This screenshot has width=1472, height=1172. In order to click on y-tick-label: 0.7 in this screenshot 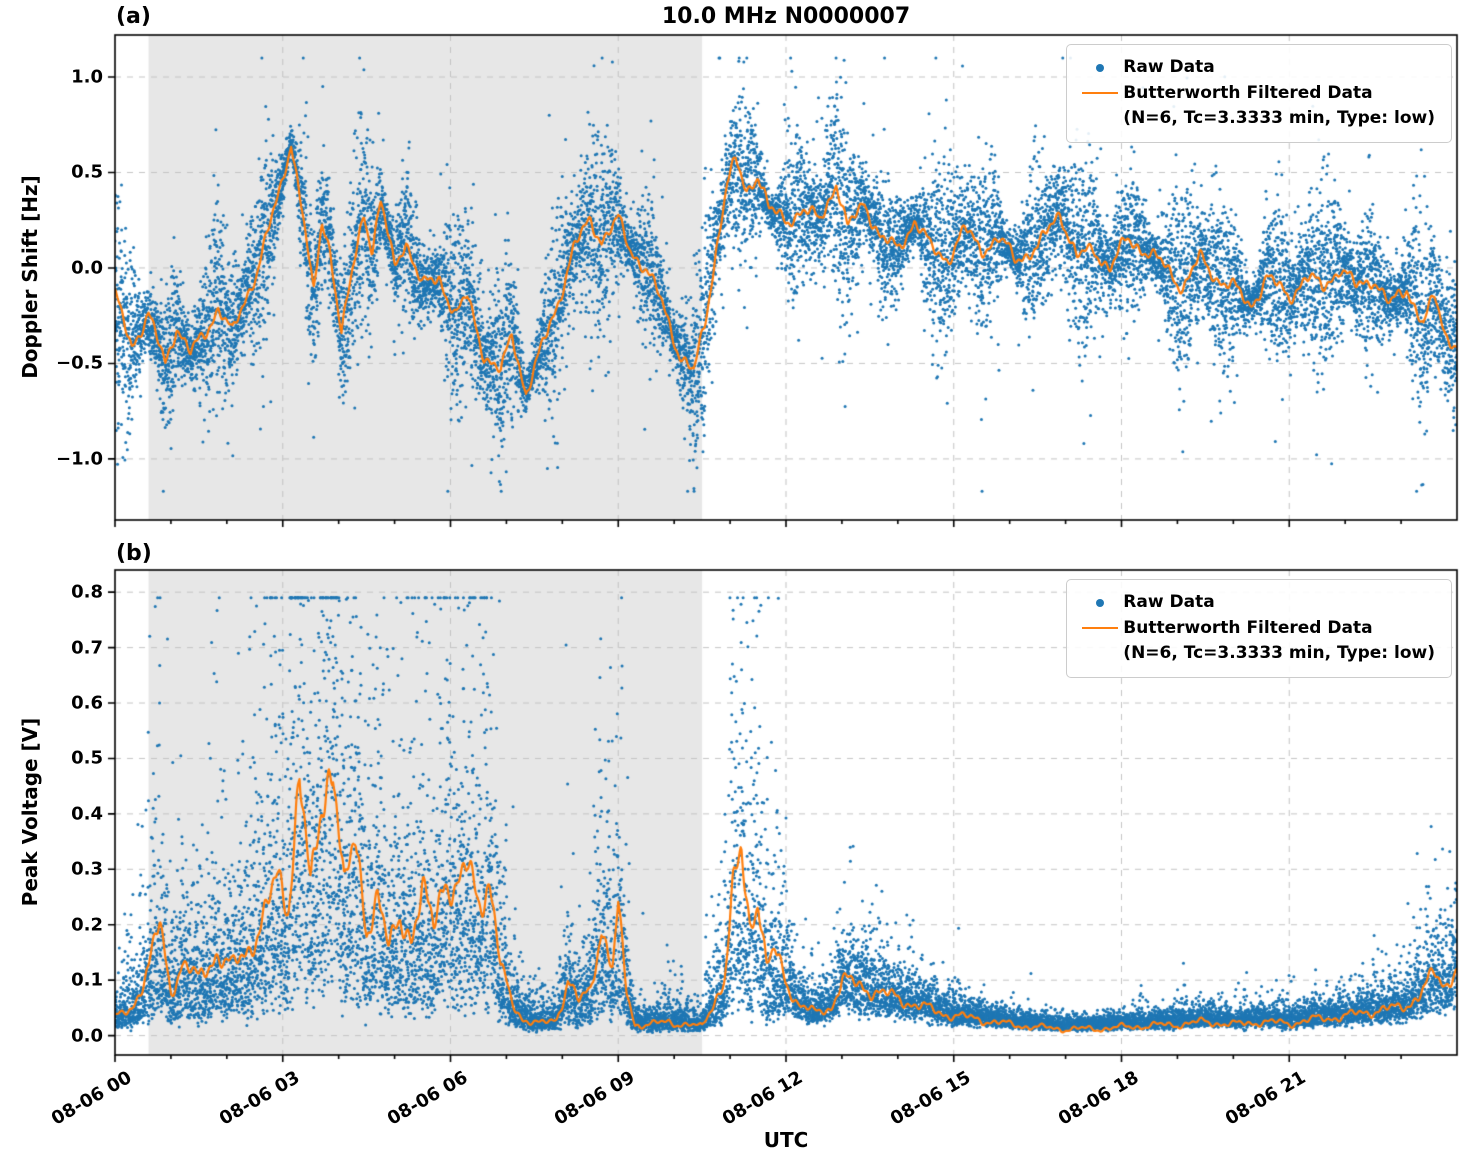, I will do `click(87, 648)`.